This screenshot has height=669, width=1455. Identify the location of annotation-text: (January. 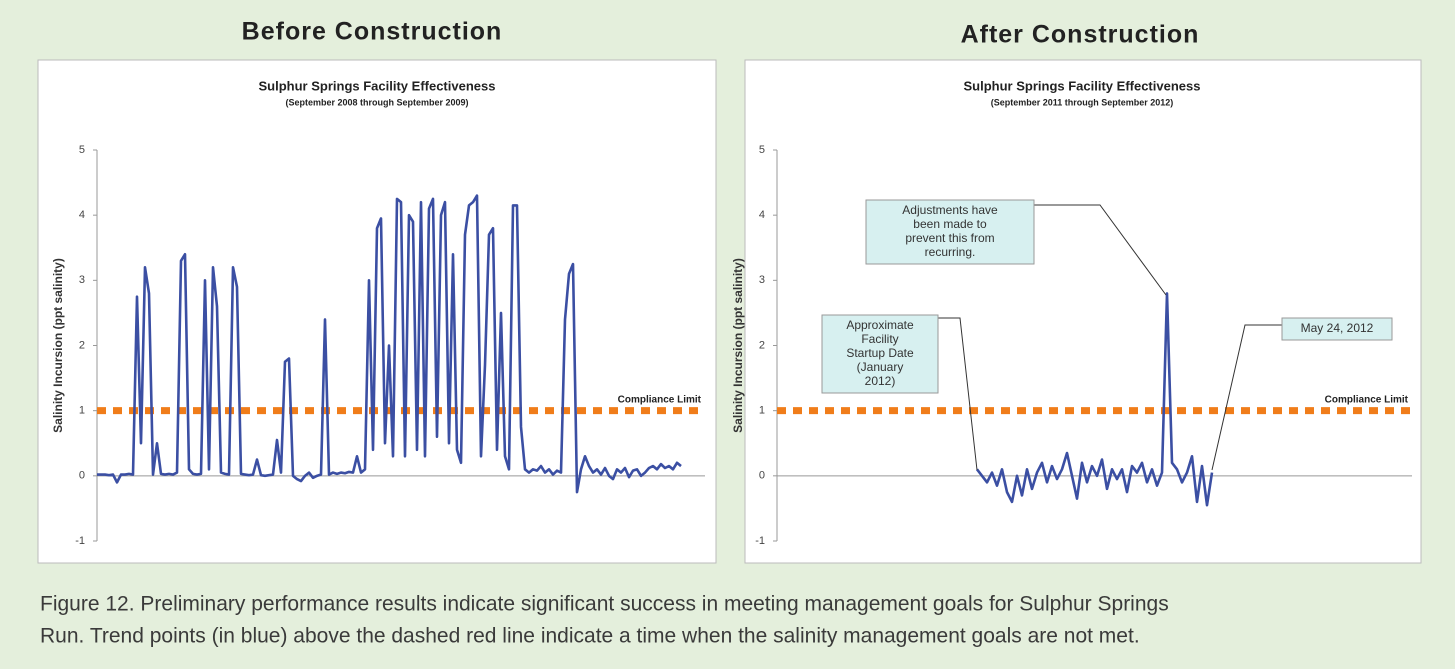
(880, 367).